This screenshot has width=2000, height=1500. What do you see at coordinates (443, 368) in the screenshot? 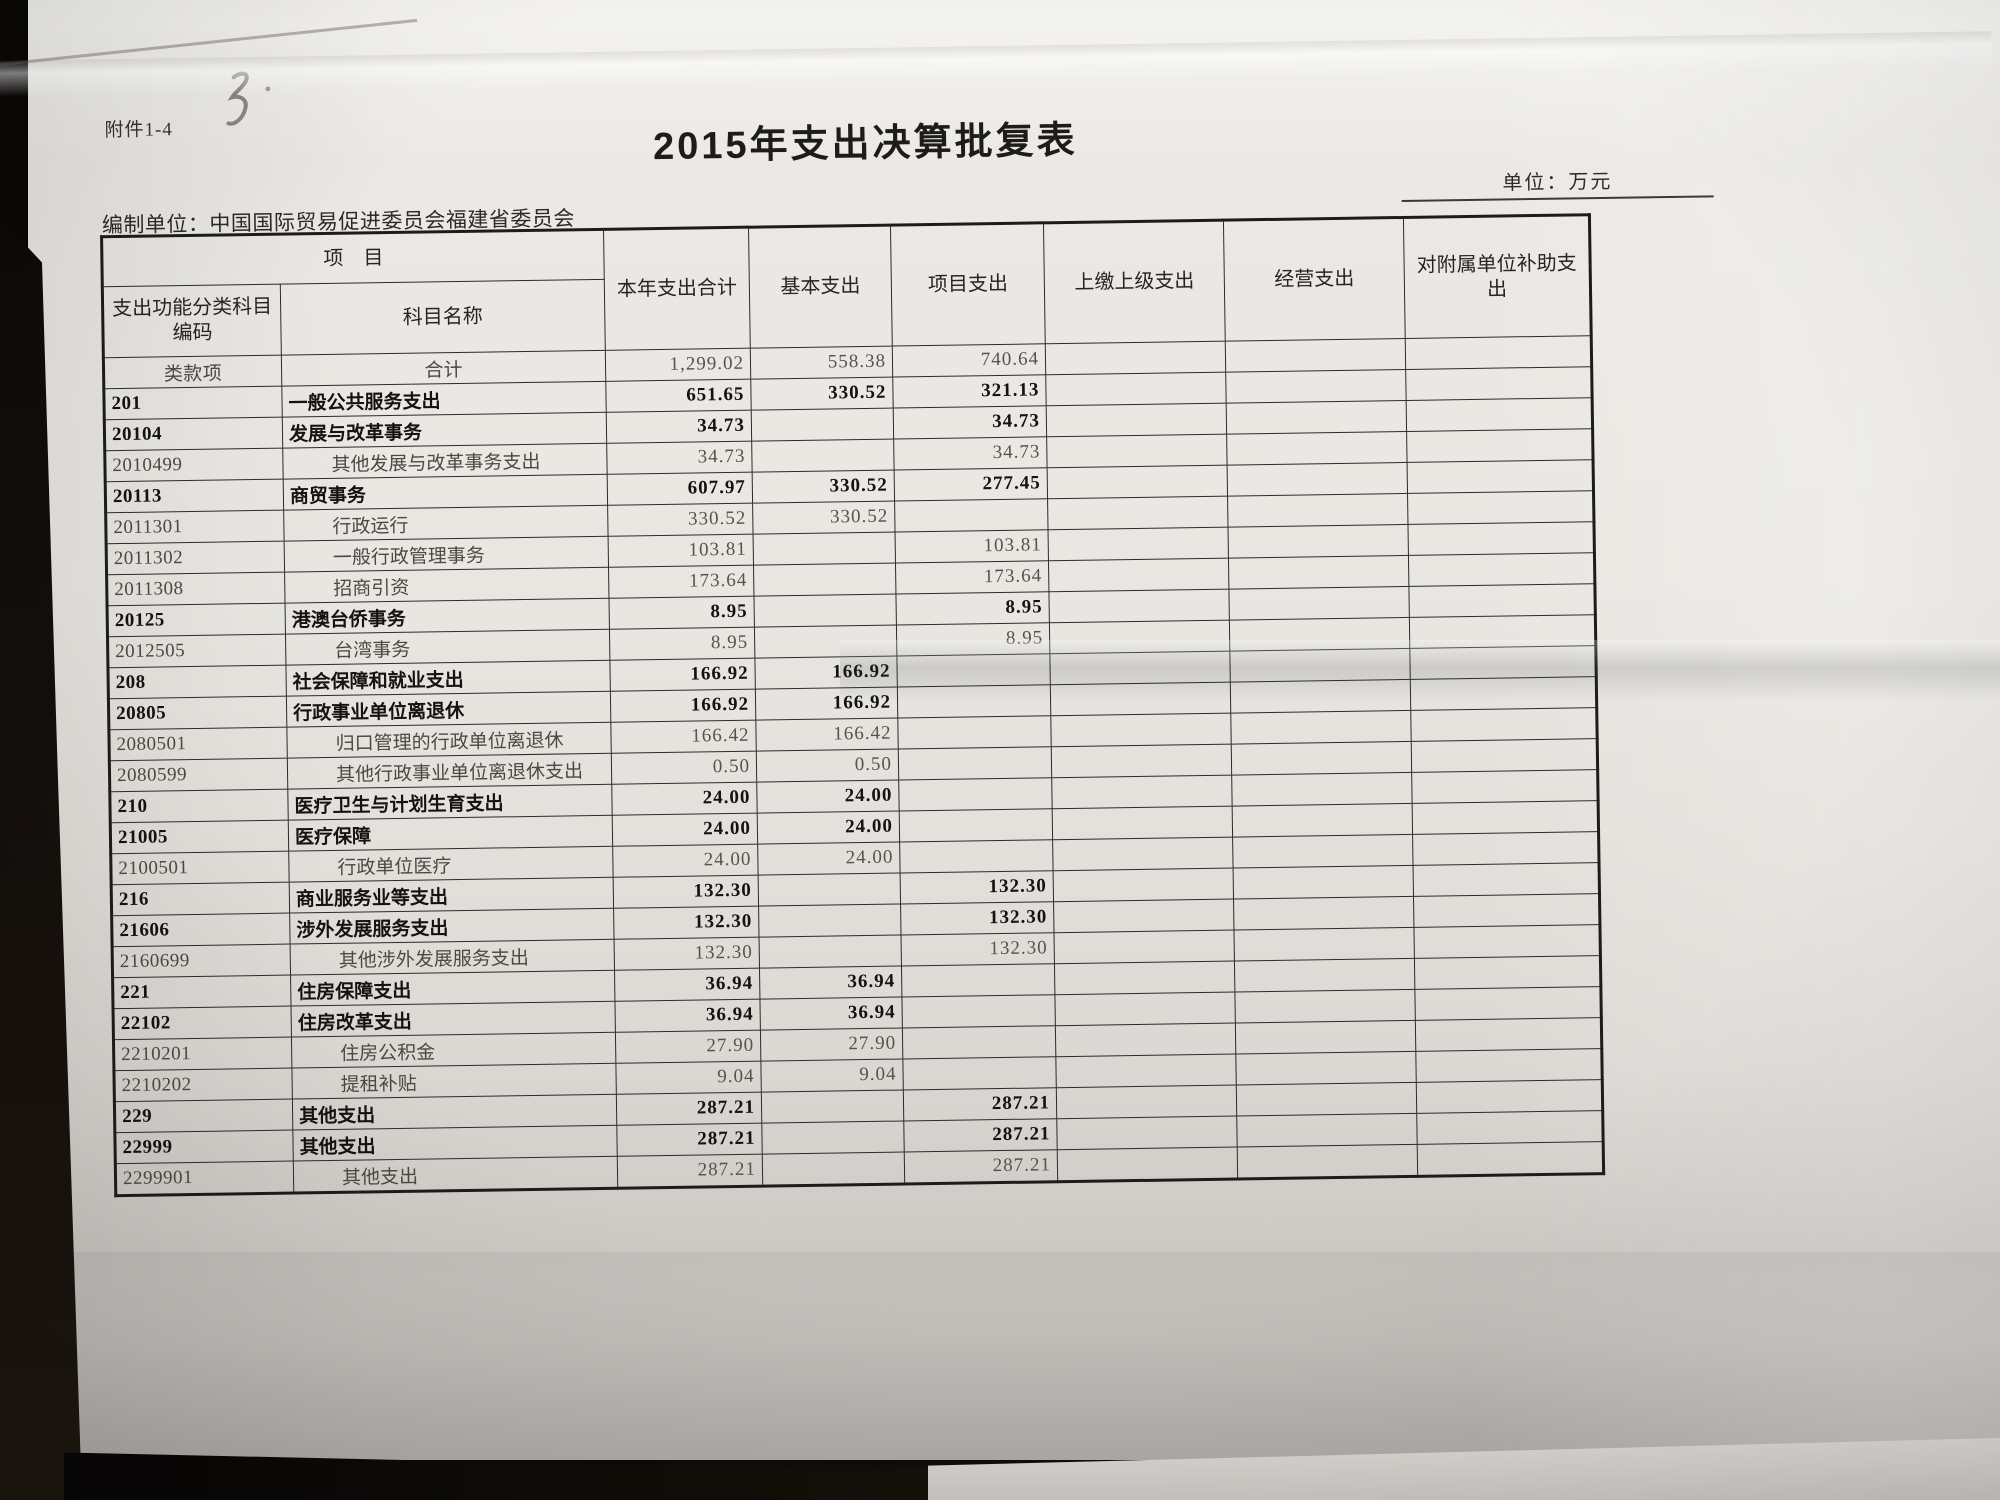
I see `table-cell: 合计` at bounding box center [443, 368].